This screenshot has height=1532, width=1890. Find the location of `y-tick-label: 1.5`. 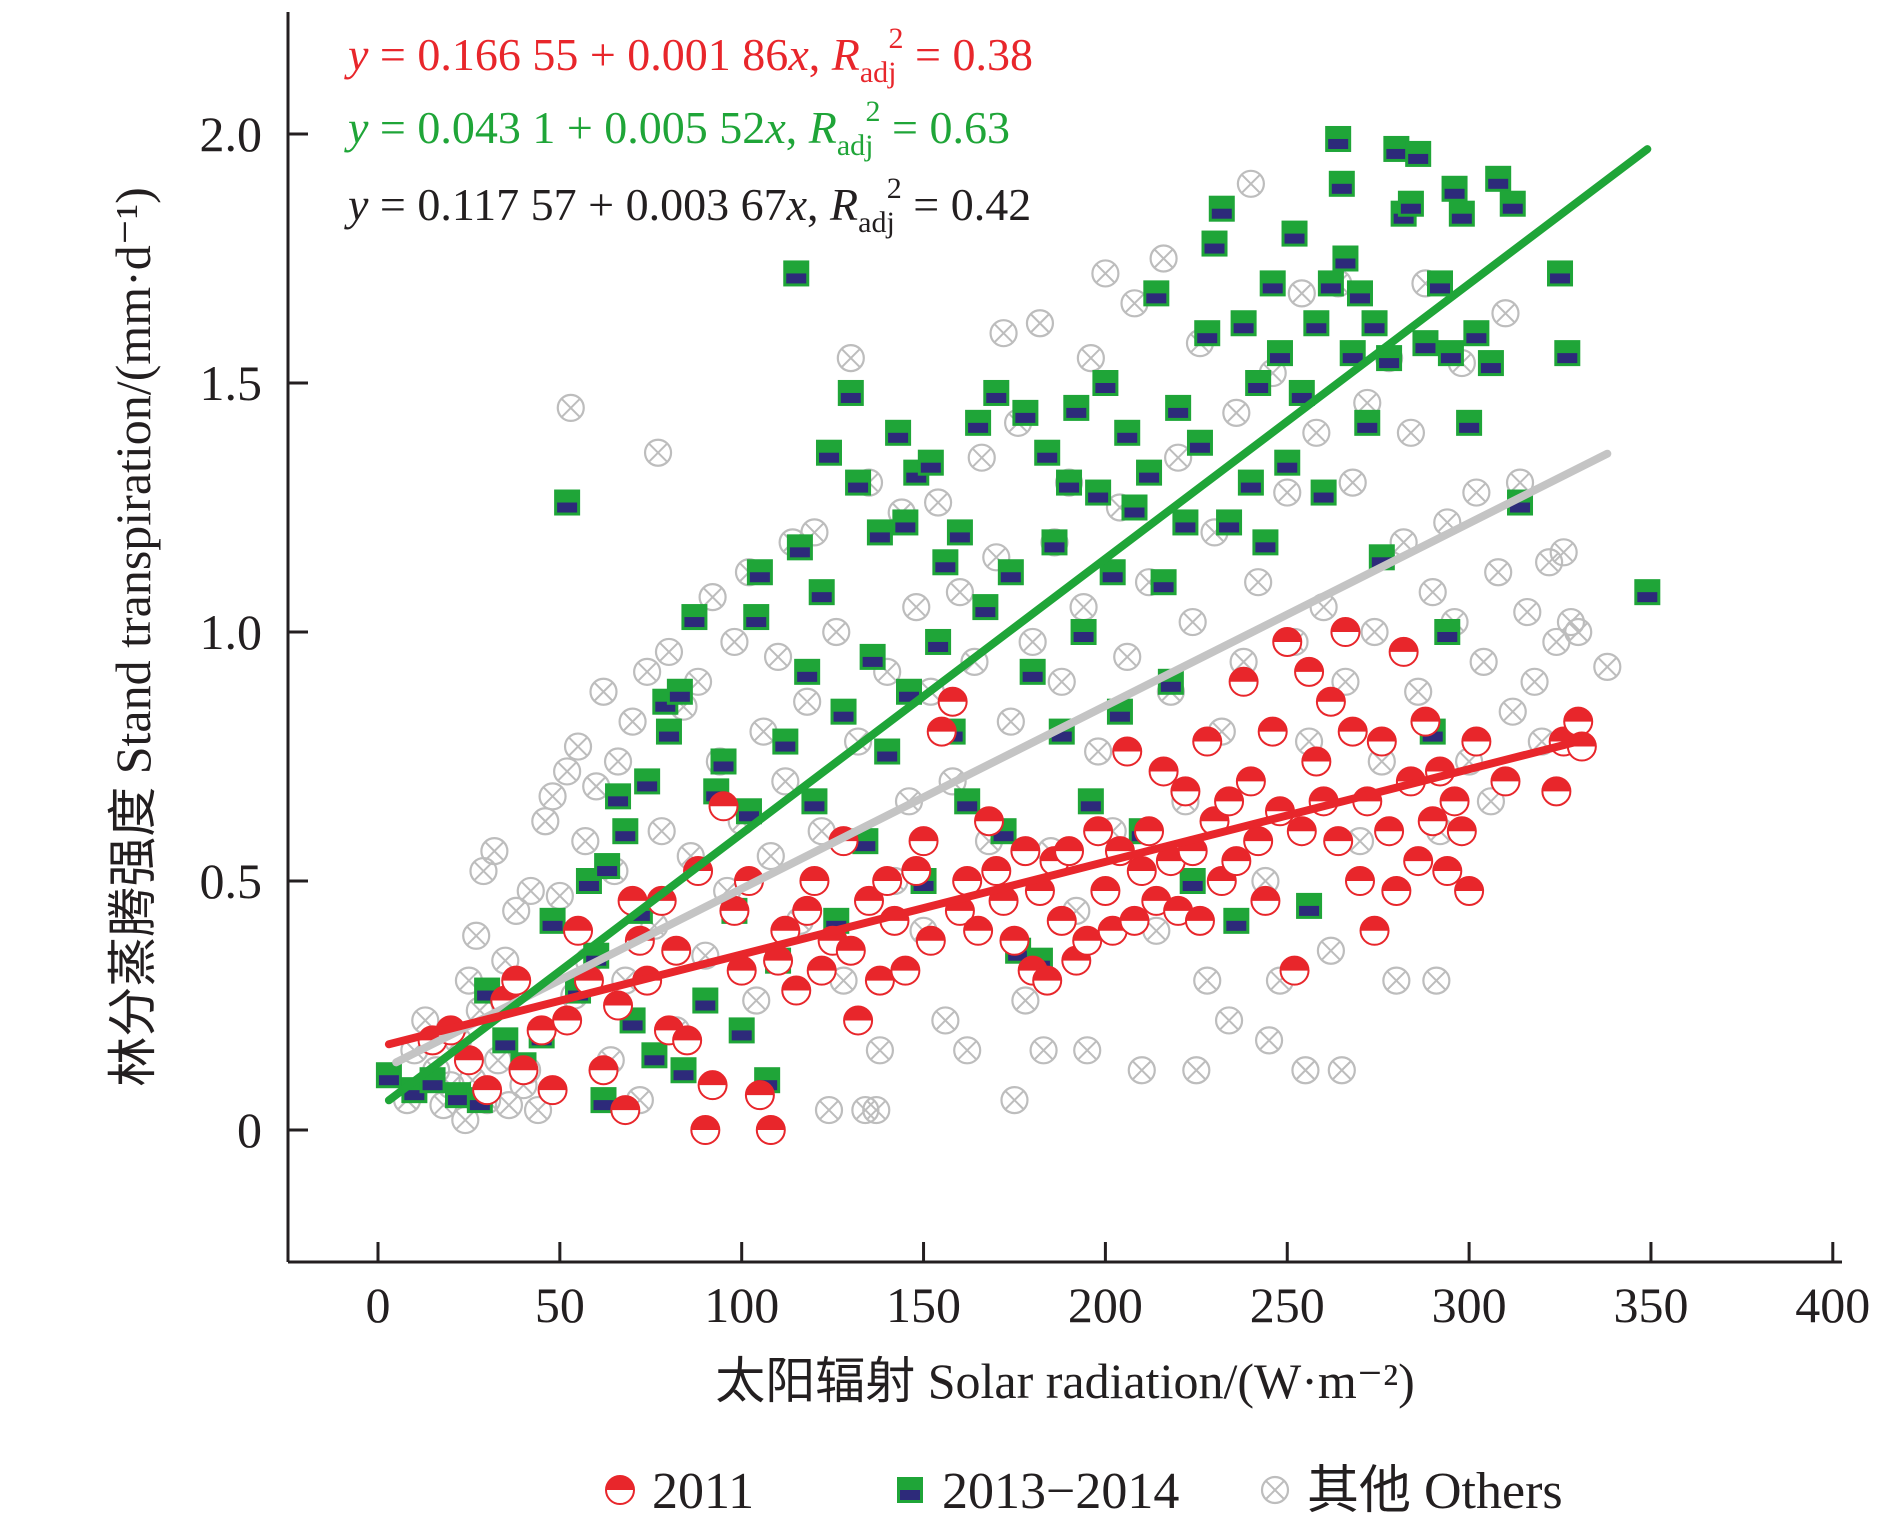

y-tick-label: 1.5 is located at coordinates (231, 383).